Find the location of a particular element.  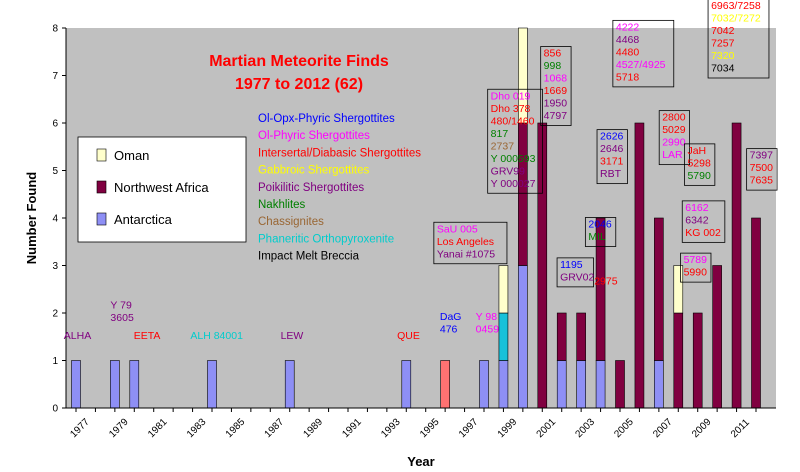

annotation-label: 4480 is located at coordinates (628, 52).